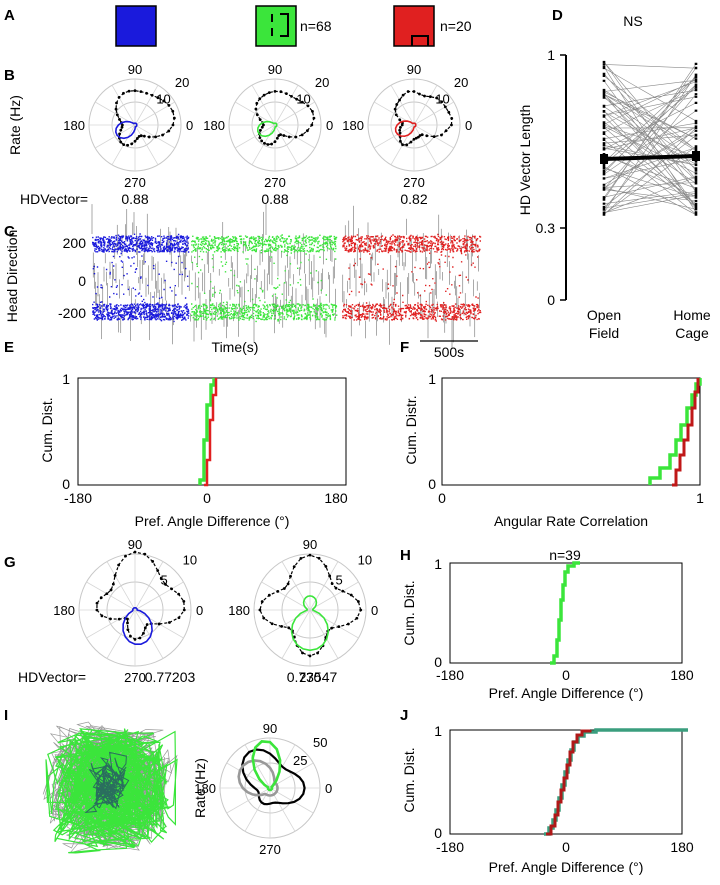 The width and height of the screenshot is (720, 885). I want to click on panel-f-xtick-1: 1, so click(700, 498).